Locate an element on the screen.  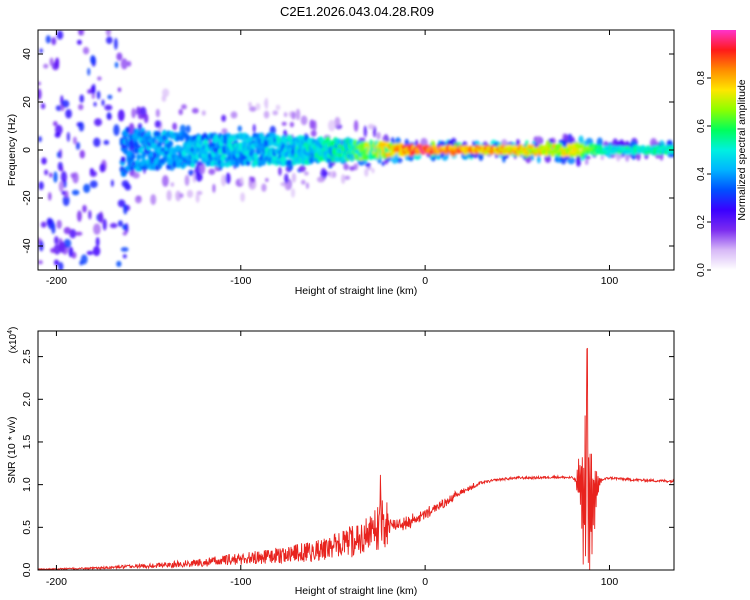
spectrogram-x-tick-label: -200 is located at coordinates (56, 281).